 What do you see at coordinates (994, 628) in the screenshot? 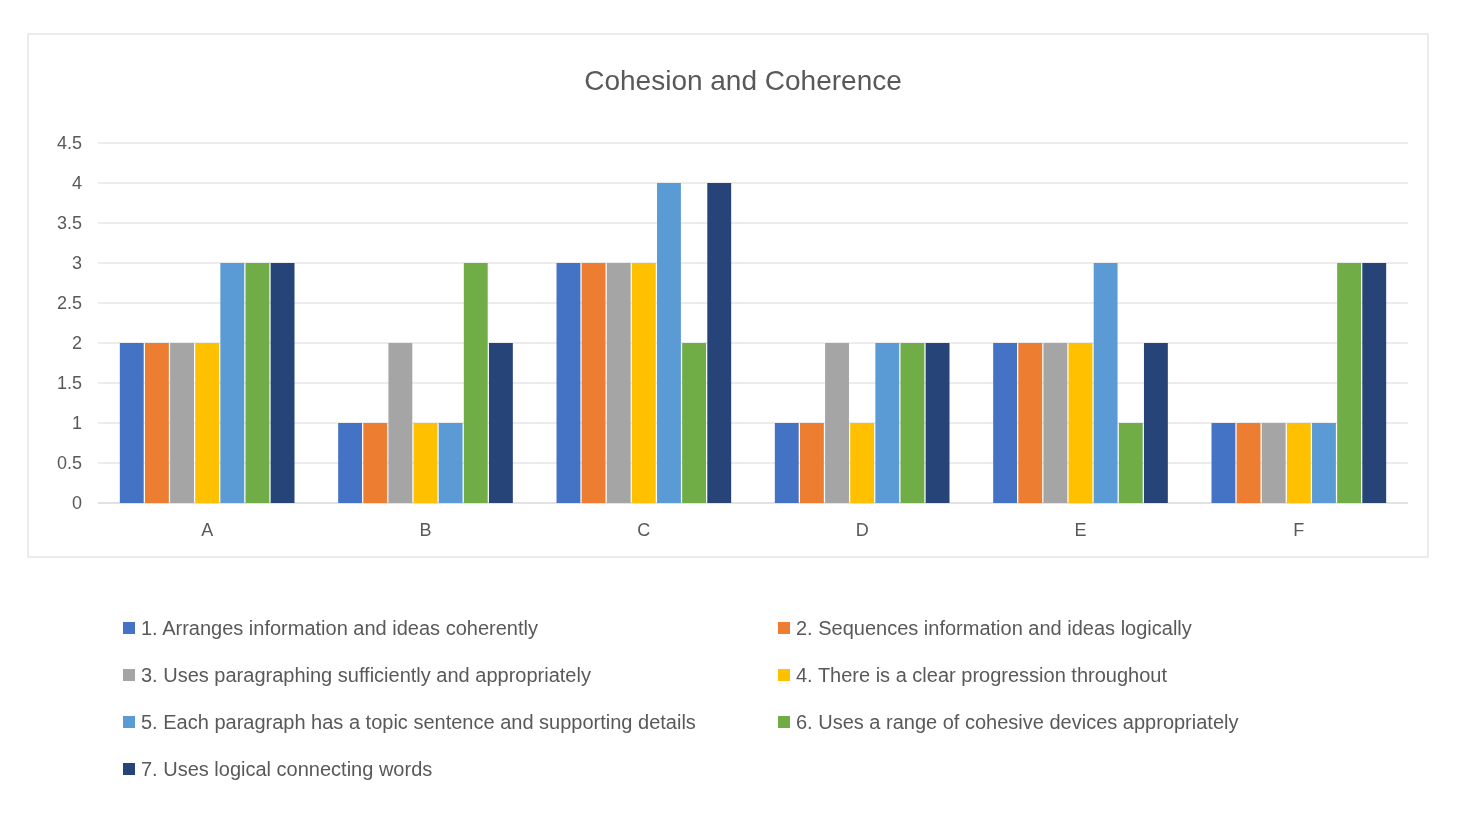
I see `legend-label: 2. Sequences information and ideas logically` at bounding box center [994, 628].